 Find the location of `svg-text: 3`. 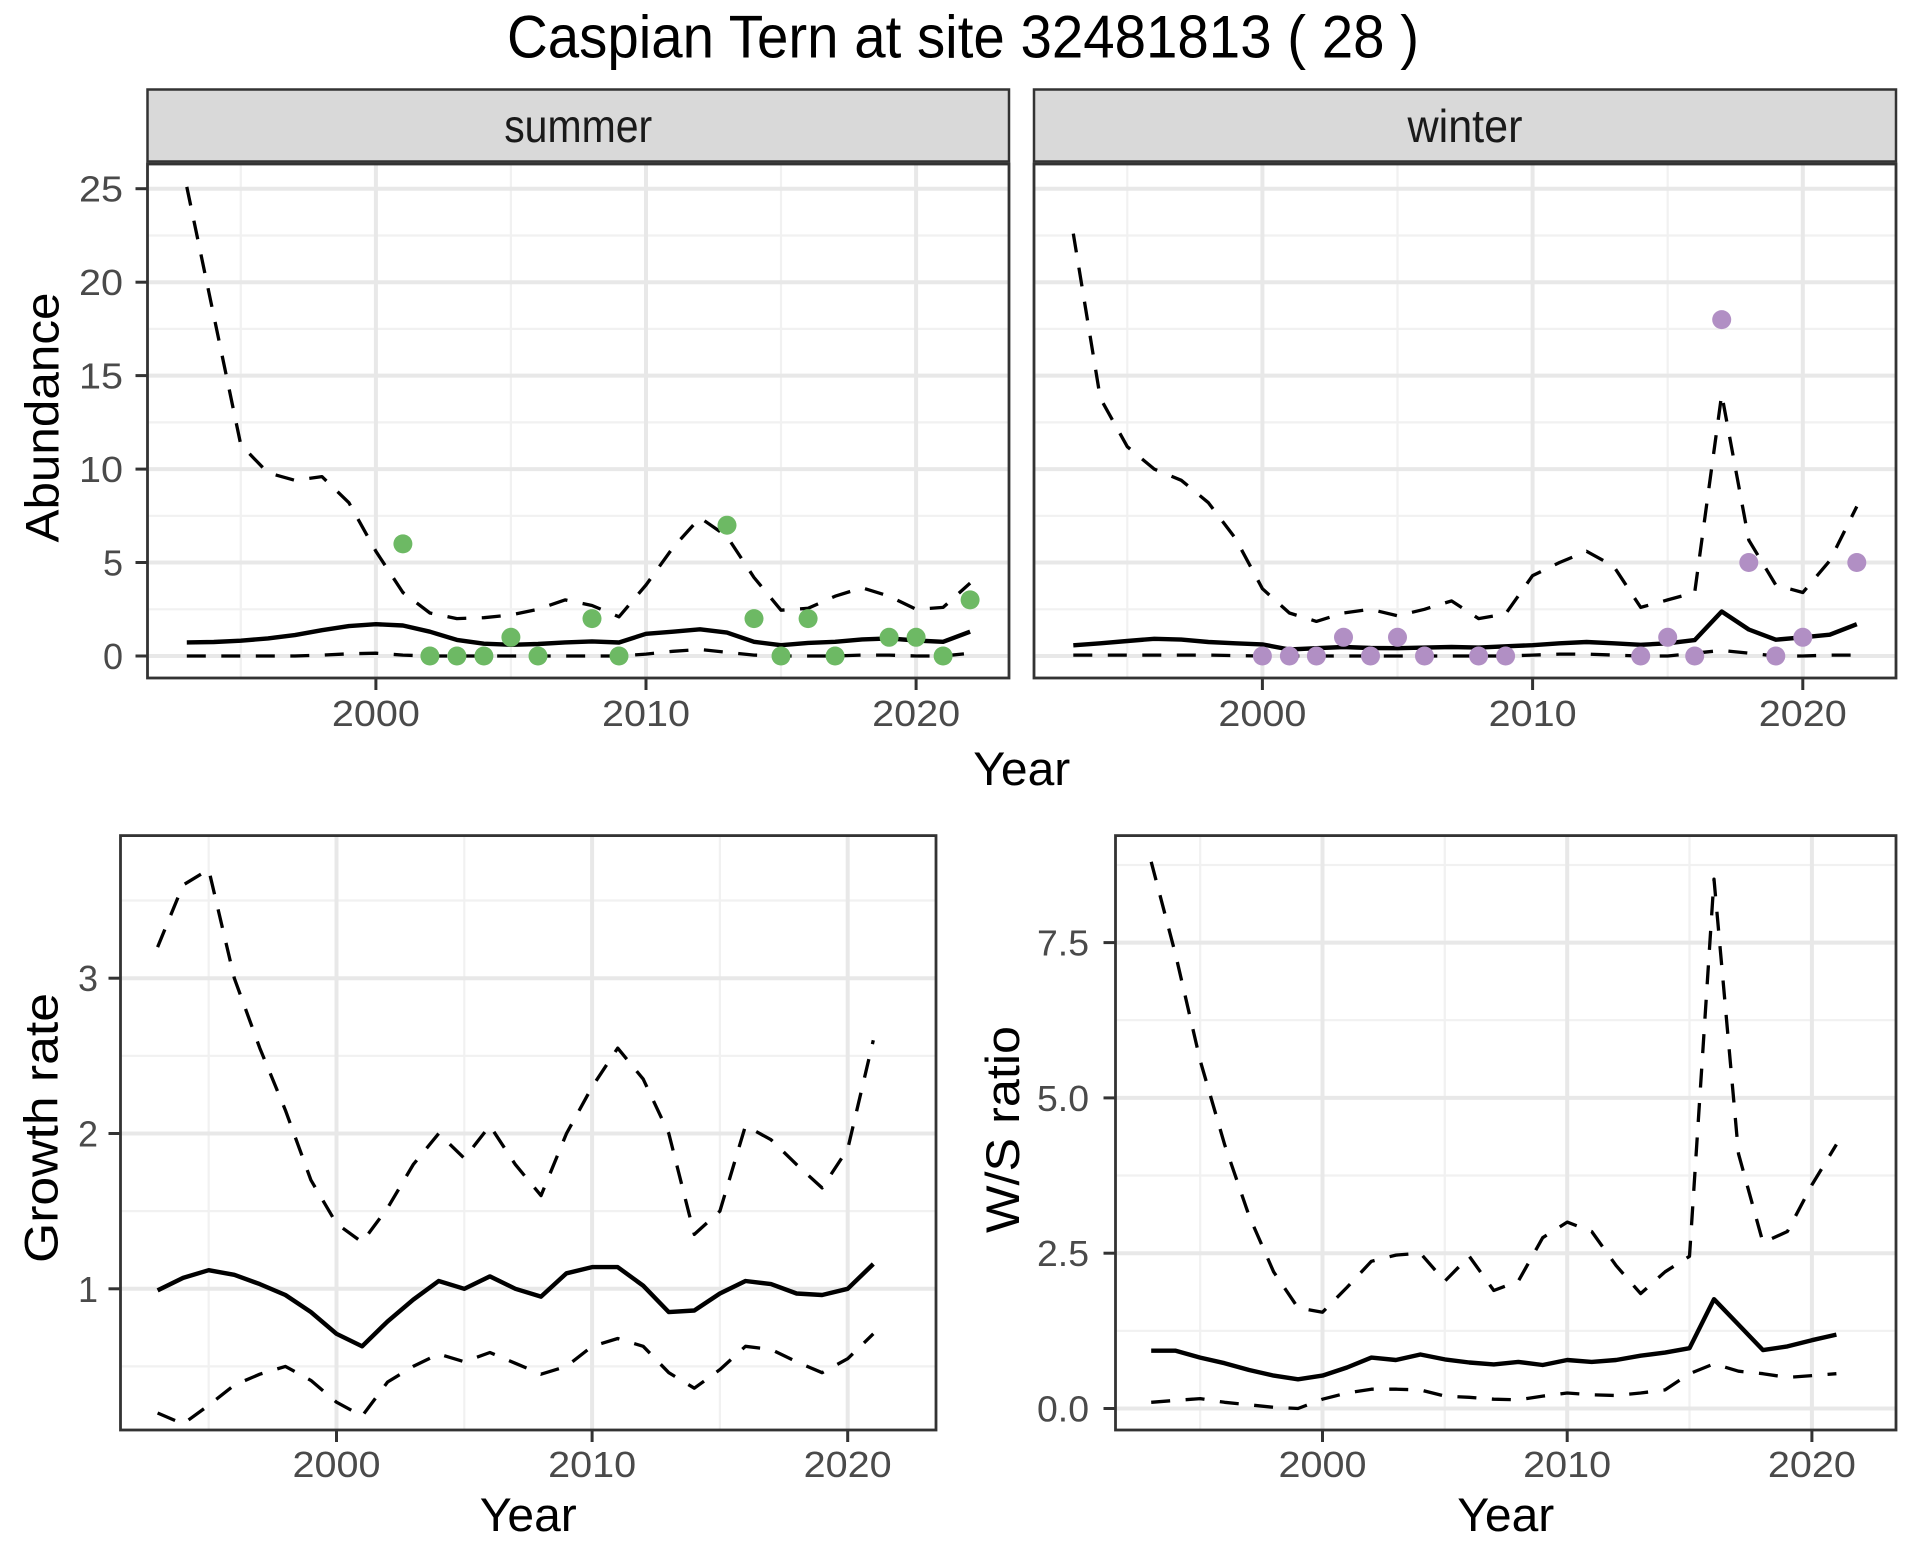

svg-text: 3 is located at coordinates (88, 978).